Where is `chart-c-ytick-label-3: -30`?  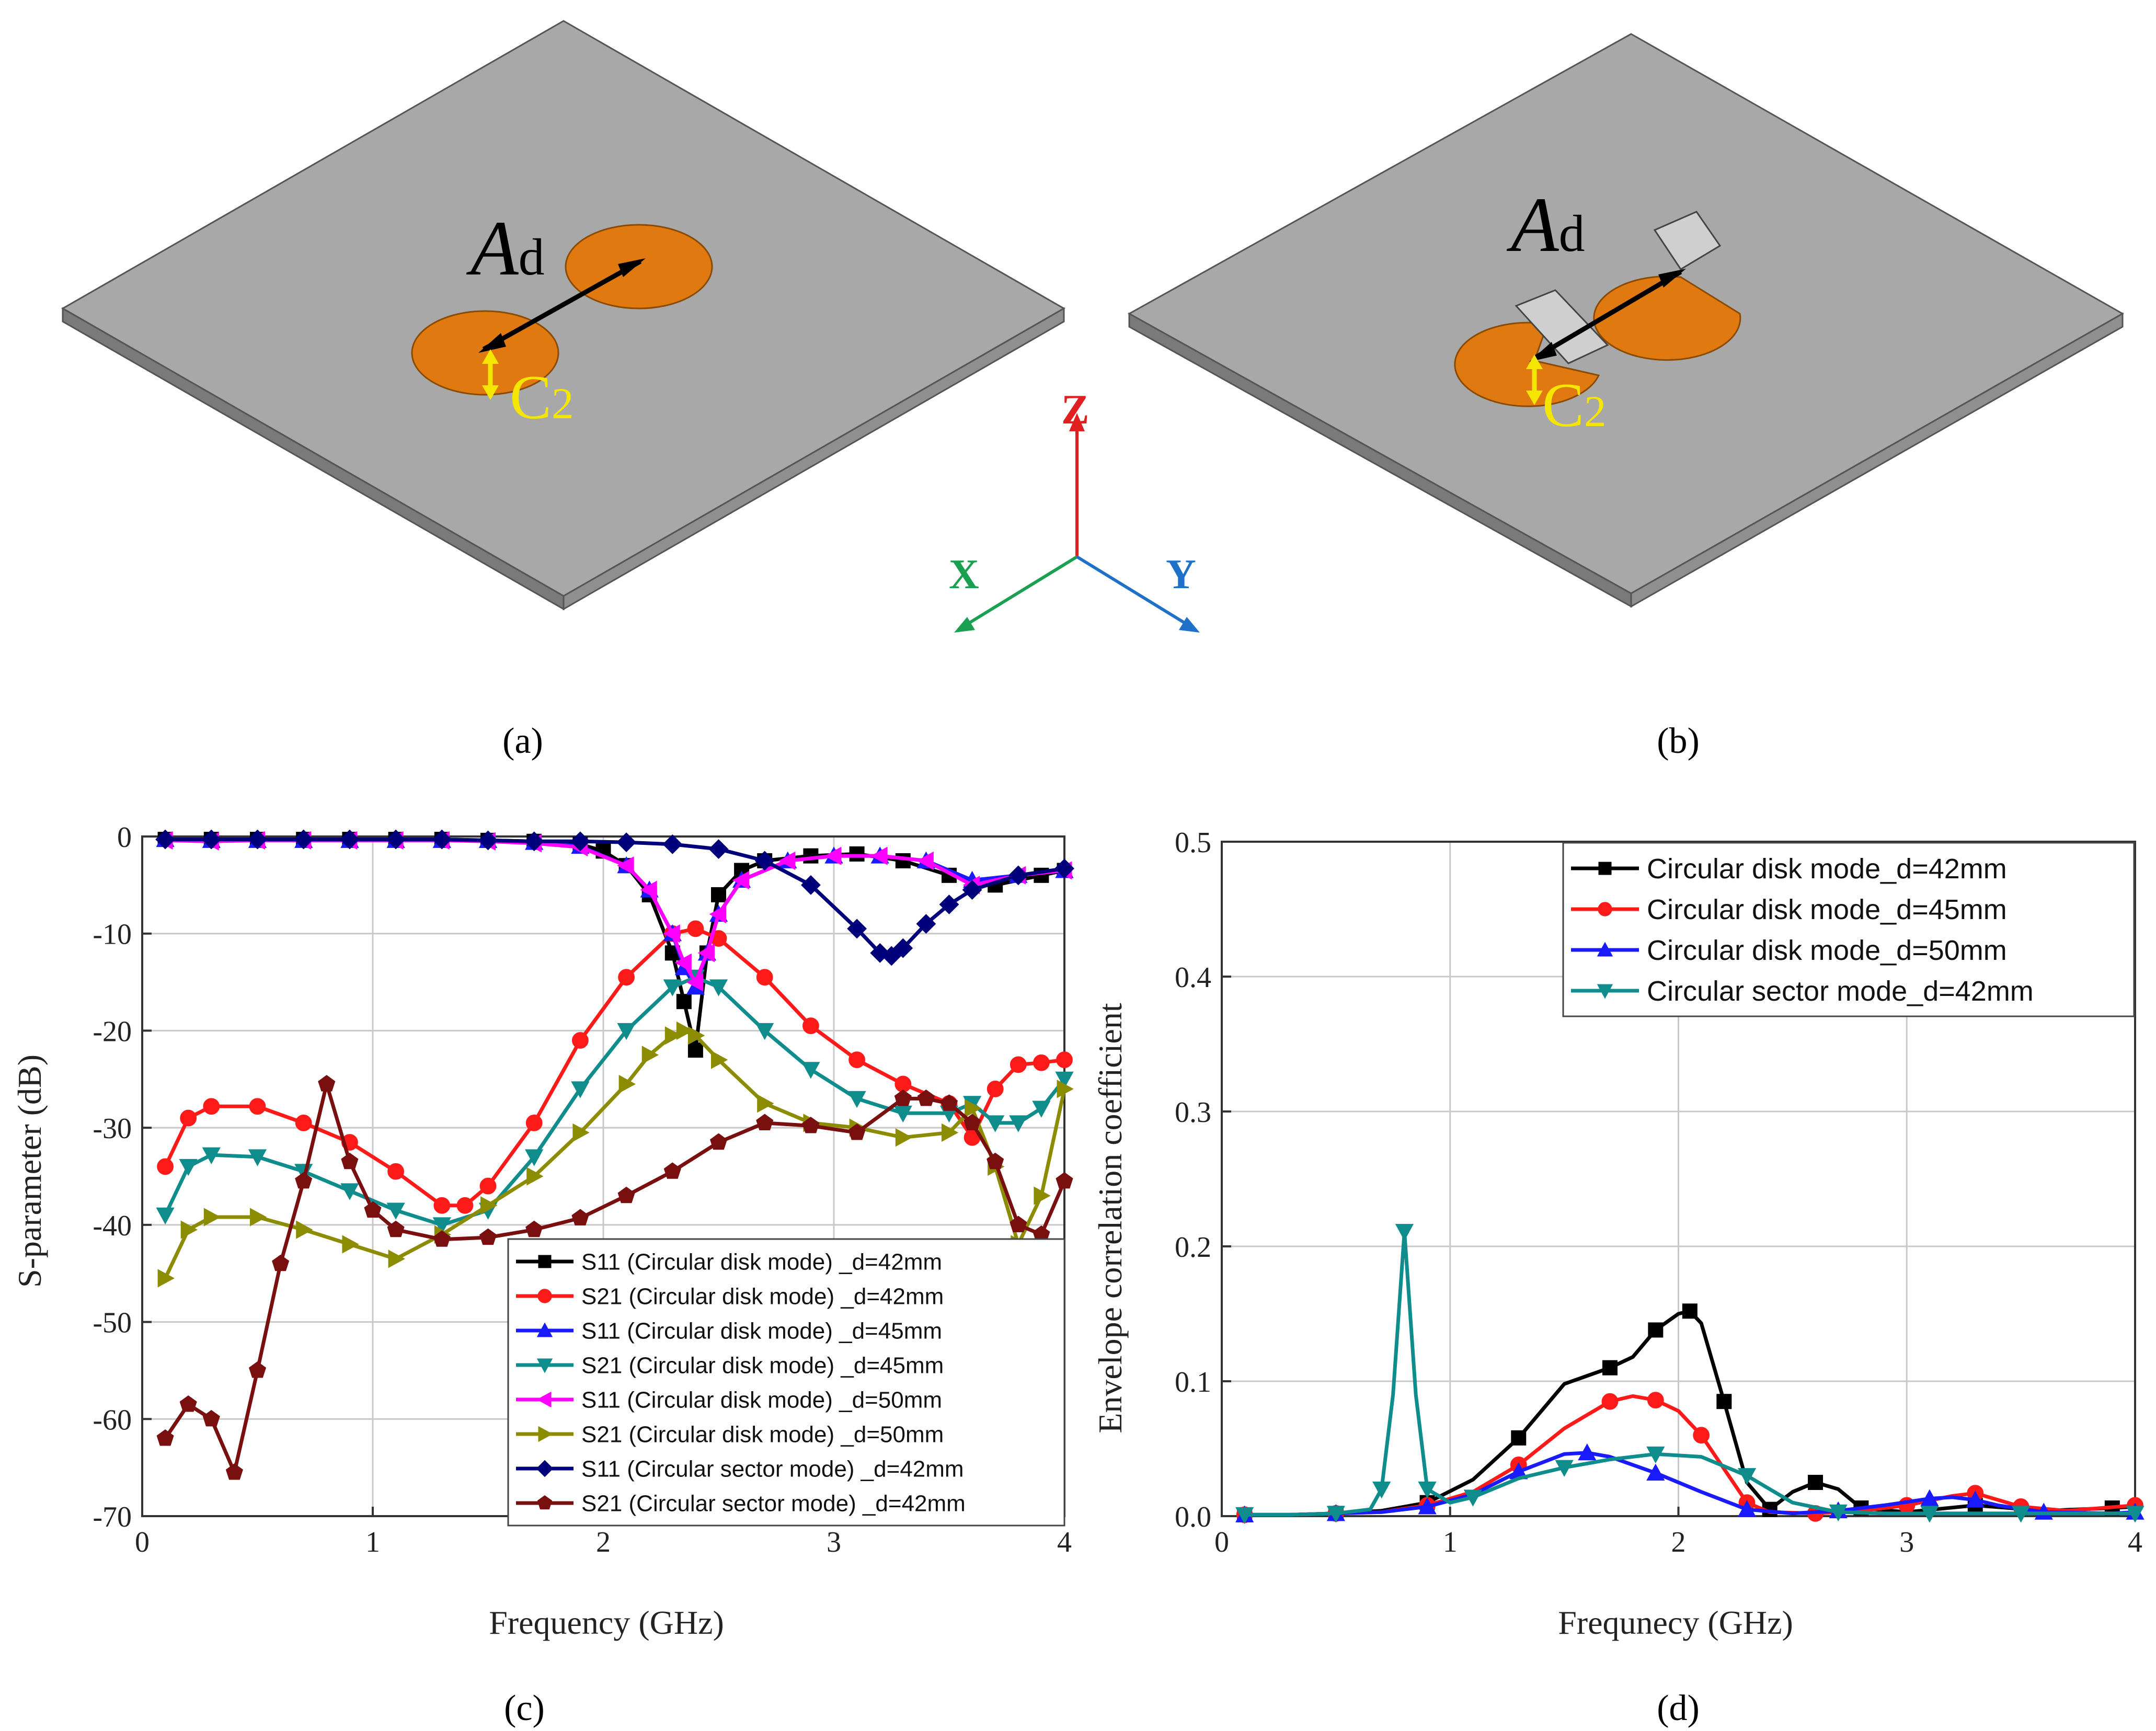 chart-c-ytick-label-3: -30 is located at coordinates (112, 1129).